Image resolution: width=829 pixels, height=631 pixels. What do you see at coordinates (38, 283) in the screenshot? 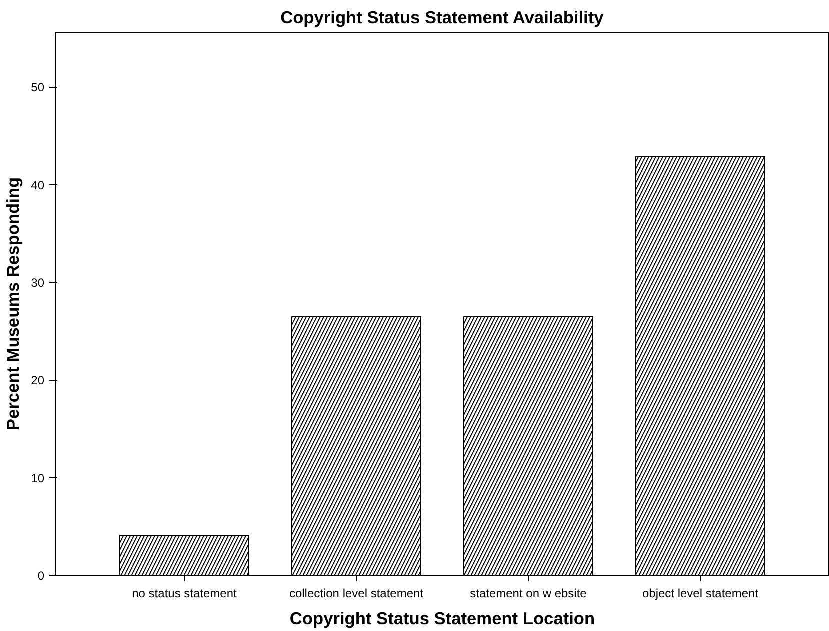
I see `y-tick-label: 30` at bounding box center [38, 283].